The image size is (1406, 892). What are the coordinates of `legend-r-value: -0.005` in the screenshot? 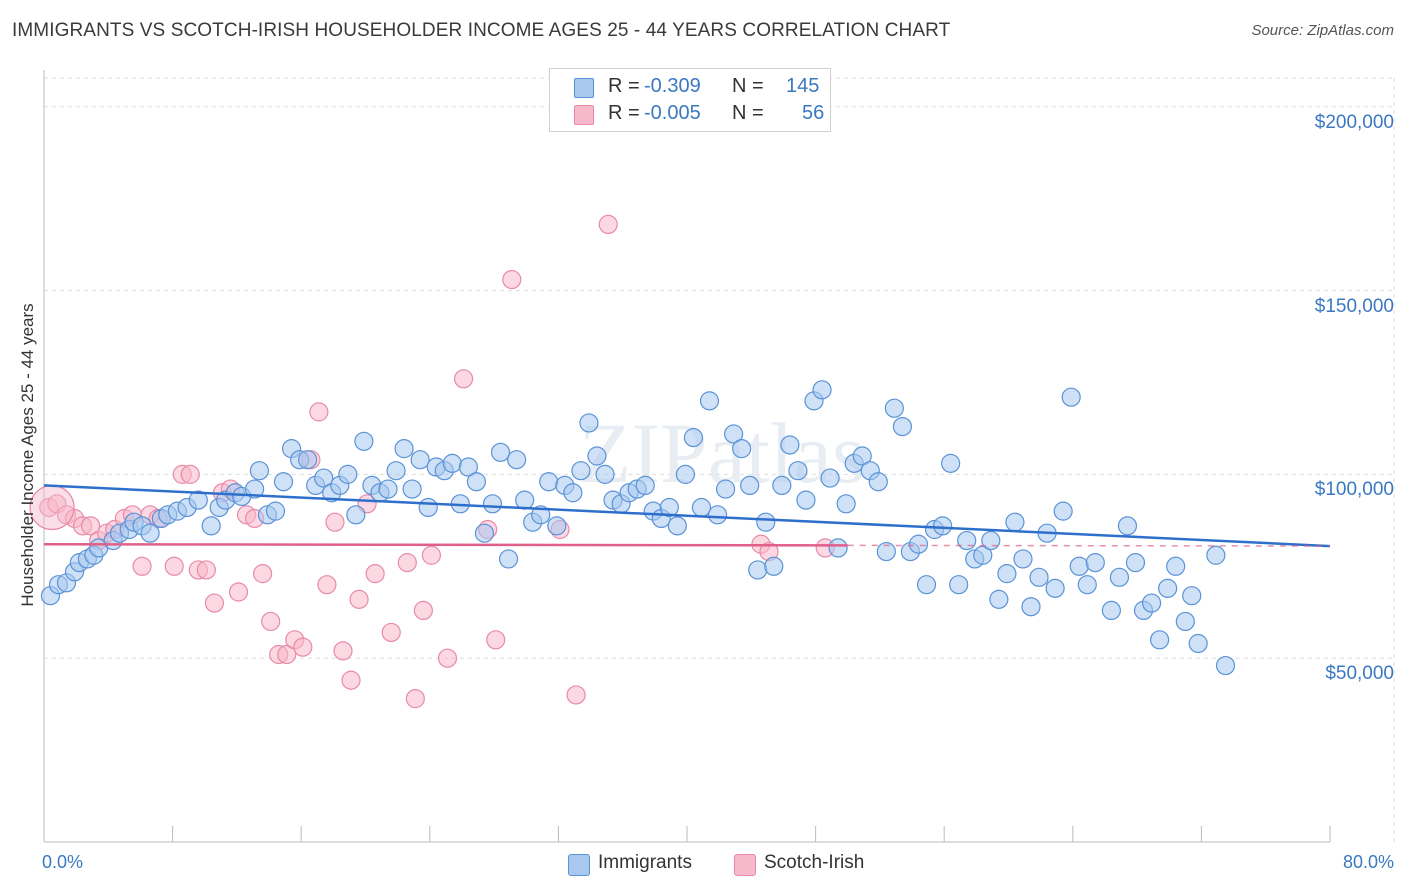 It's located at (672, 113).